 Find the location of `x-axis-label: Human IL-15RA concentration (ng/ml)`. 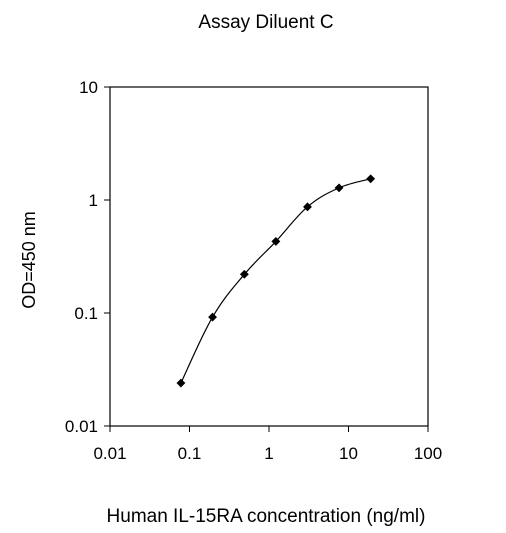

x-axis-label: Human IL-15RA concentration (ng/ml) is located at coordinates (266, 516).